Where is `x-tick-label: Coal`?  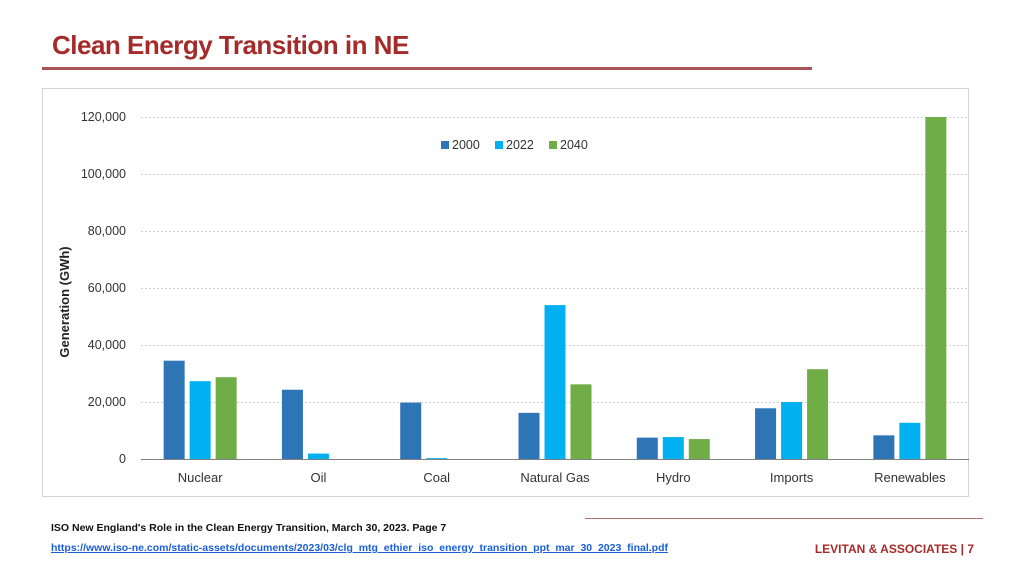
x-tick-label: Coal is located at coordinates (436, 477).